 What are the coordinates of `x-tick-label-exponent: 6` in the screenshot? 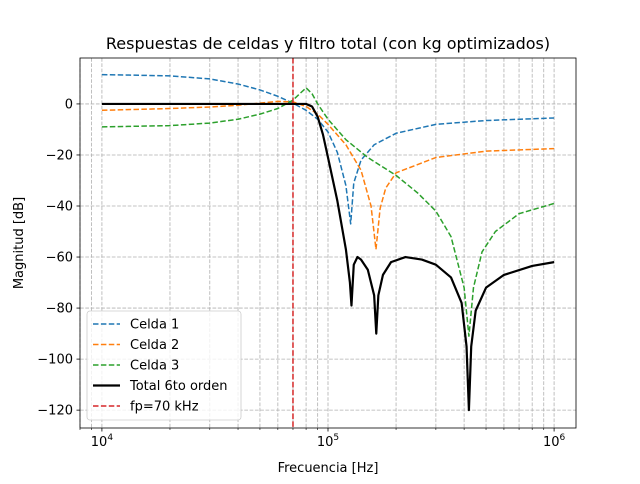 It's located at (562, 438).